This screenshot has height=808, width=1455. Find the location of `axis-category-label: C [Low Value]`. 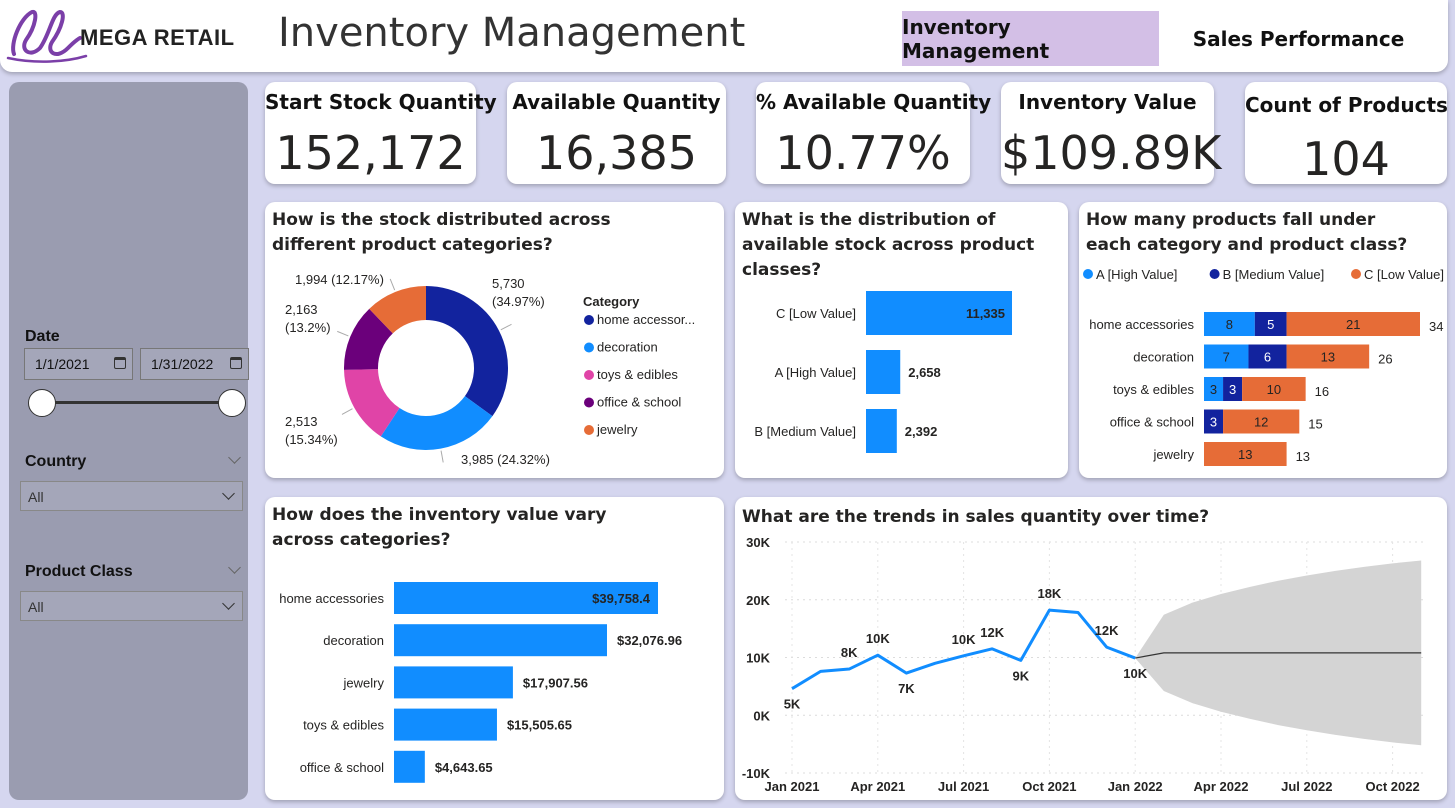

axis-category-label: C [Low Value] is located at coordinates (816, 313).